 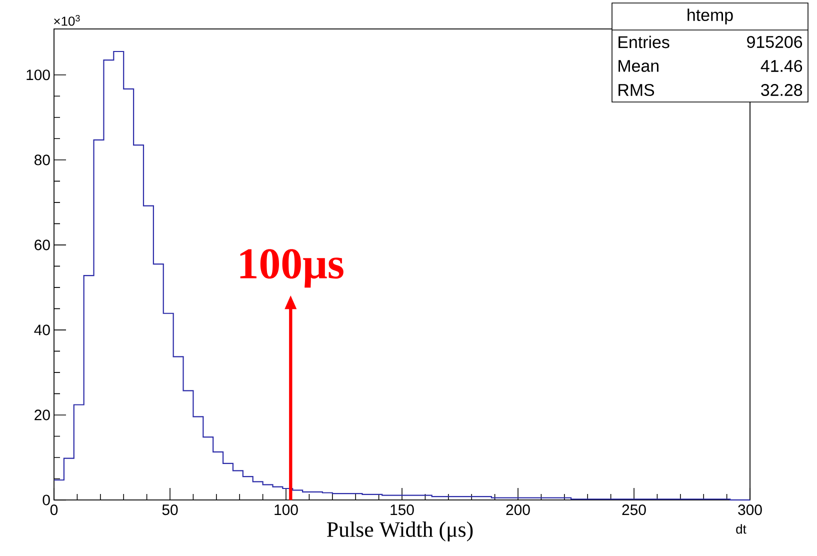 I want to click on x-axis-title: Pulse Width (μs), so click(x=400, y=532).